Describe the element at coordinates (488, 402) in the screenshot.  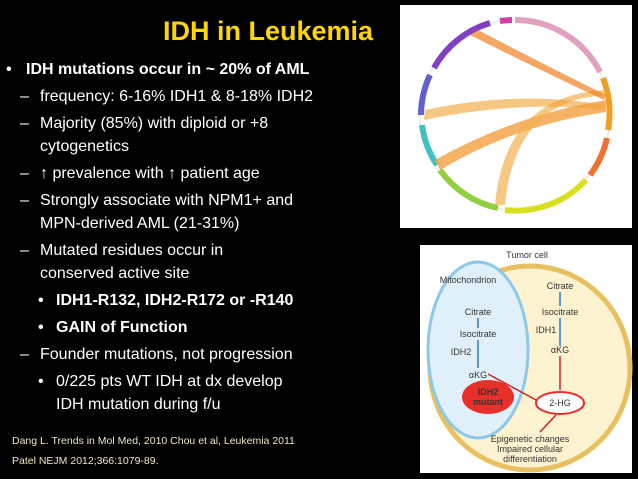
I see `diagram-label: mutant` at that location.